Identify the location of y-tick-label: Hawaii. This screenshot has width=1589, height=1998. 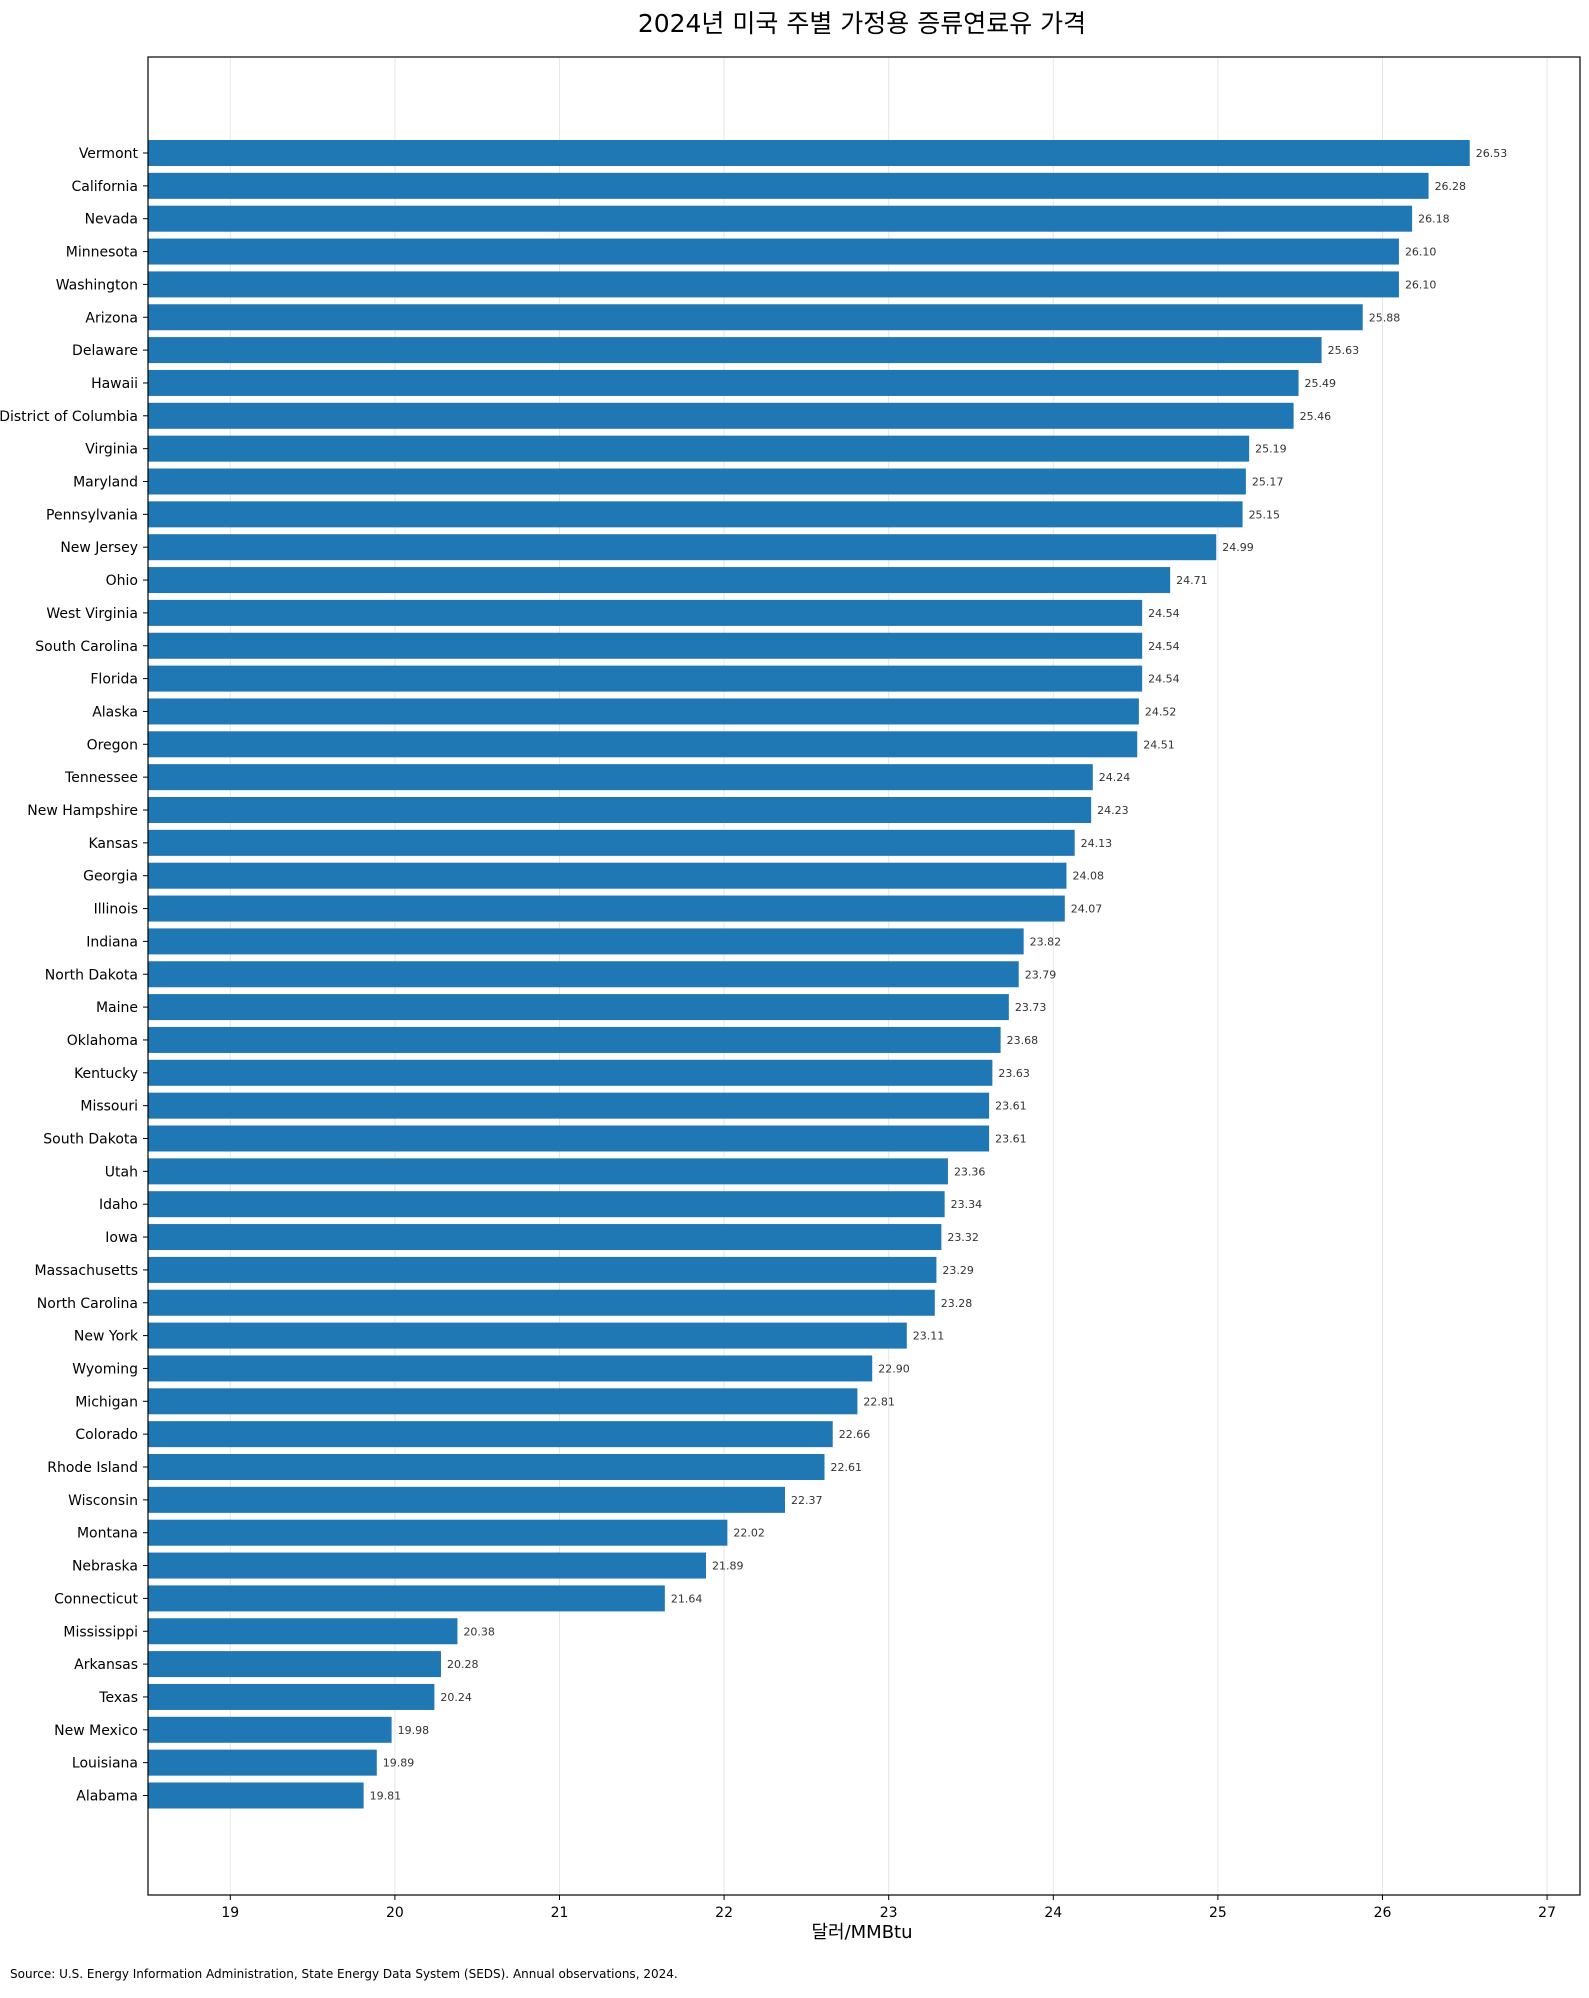
(114, 384).